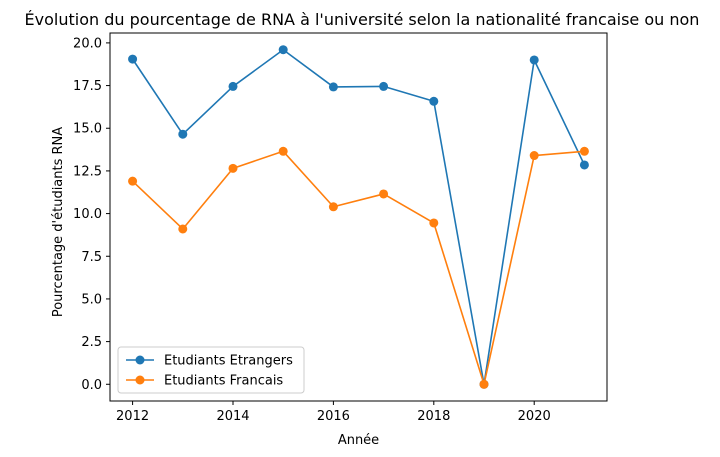 The height and width of the screenshot is (457, 720). Describe the element at coordinates (232, 416) in the screenshot. I see `x-tick-label: 2014` at that location.